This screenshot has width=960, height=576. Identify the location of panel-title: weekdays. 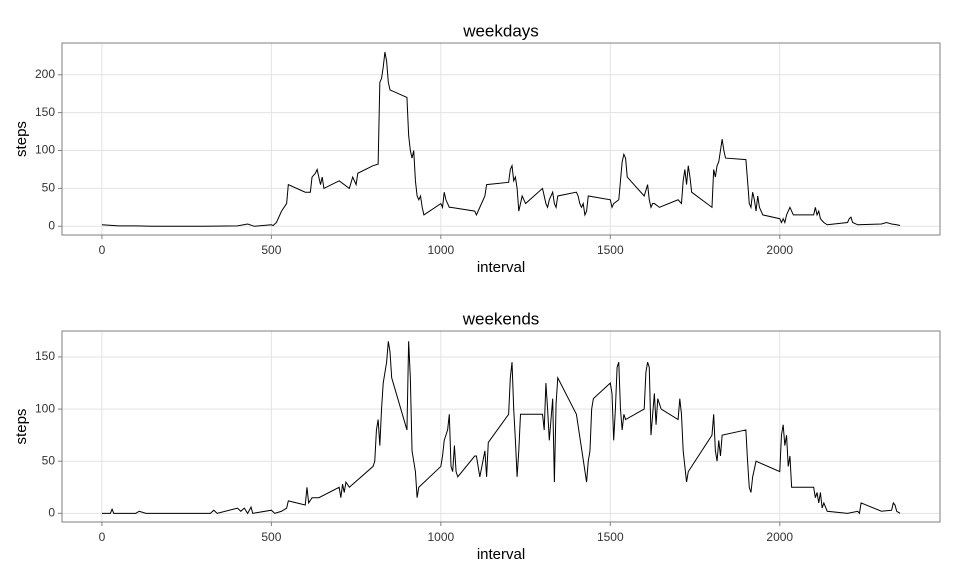
(500, 30).